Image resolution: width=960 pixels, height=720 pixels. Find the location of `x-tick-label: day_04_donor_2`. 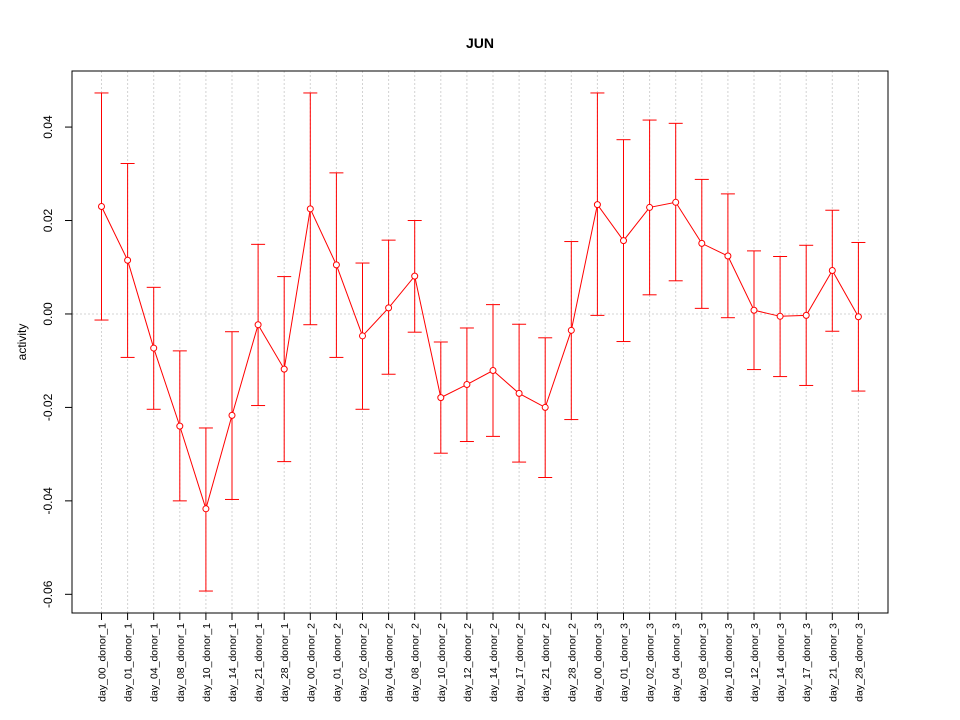

x-tick-label: day_04_donor_2 is located at coordinates (390, 662).